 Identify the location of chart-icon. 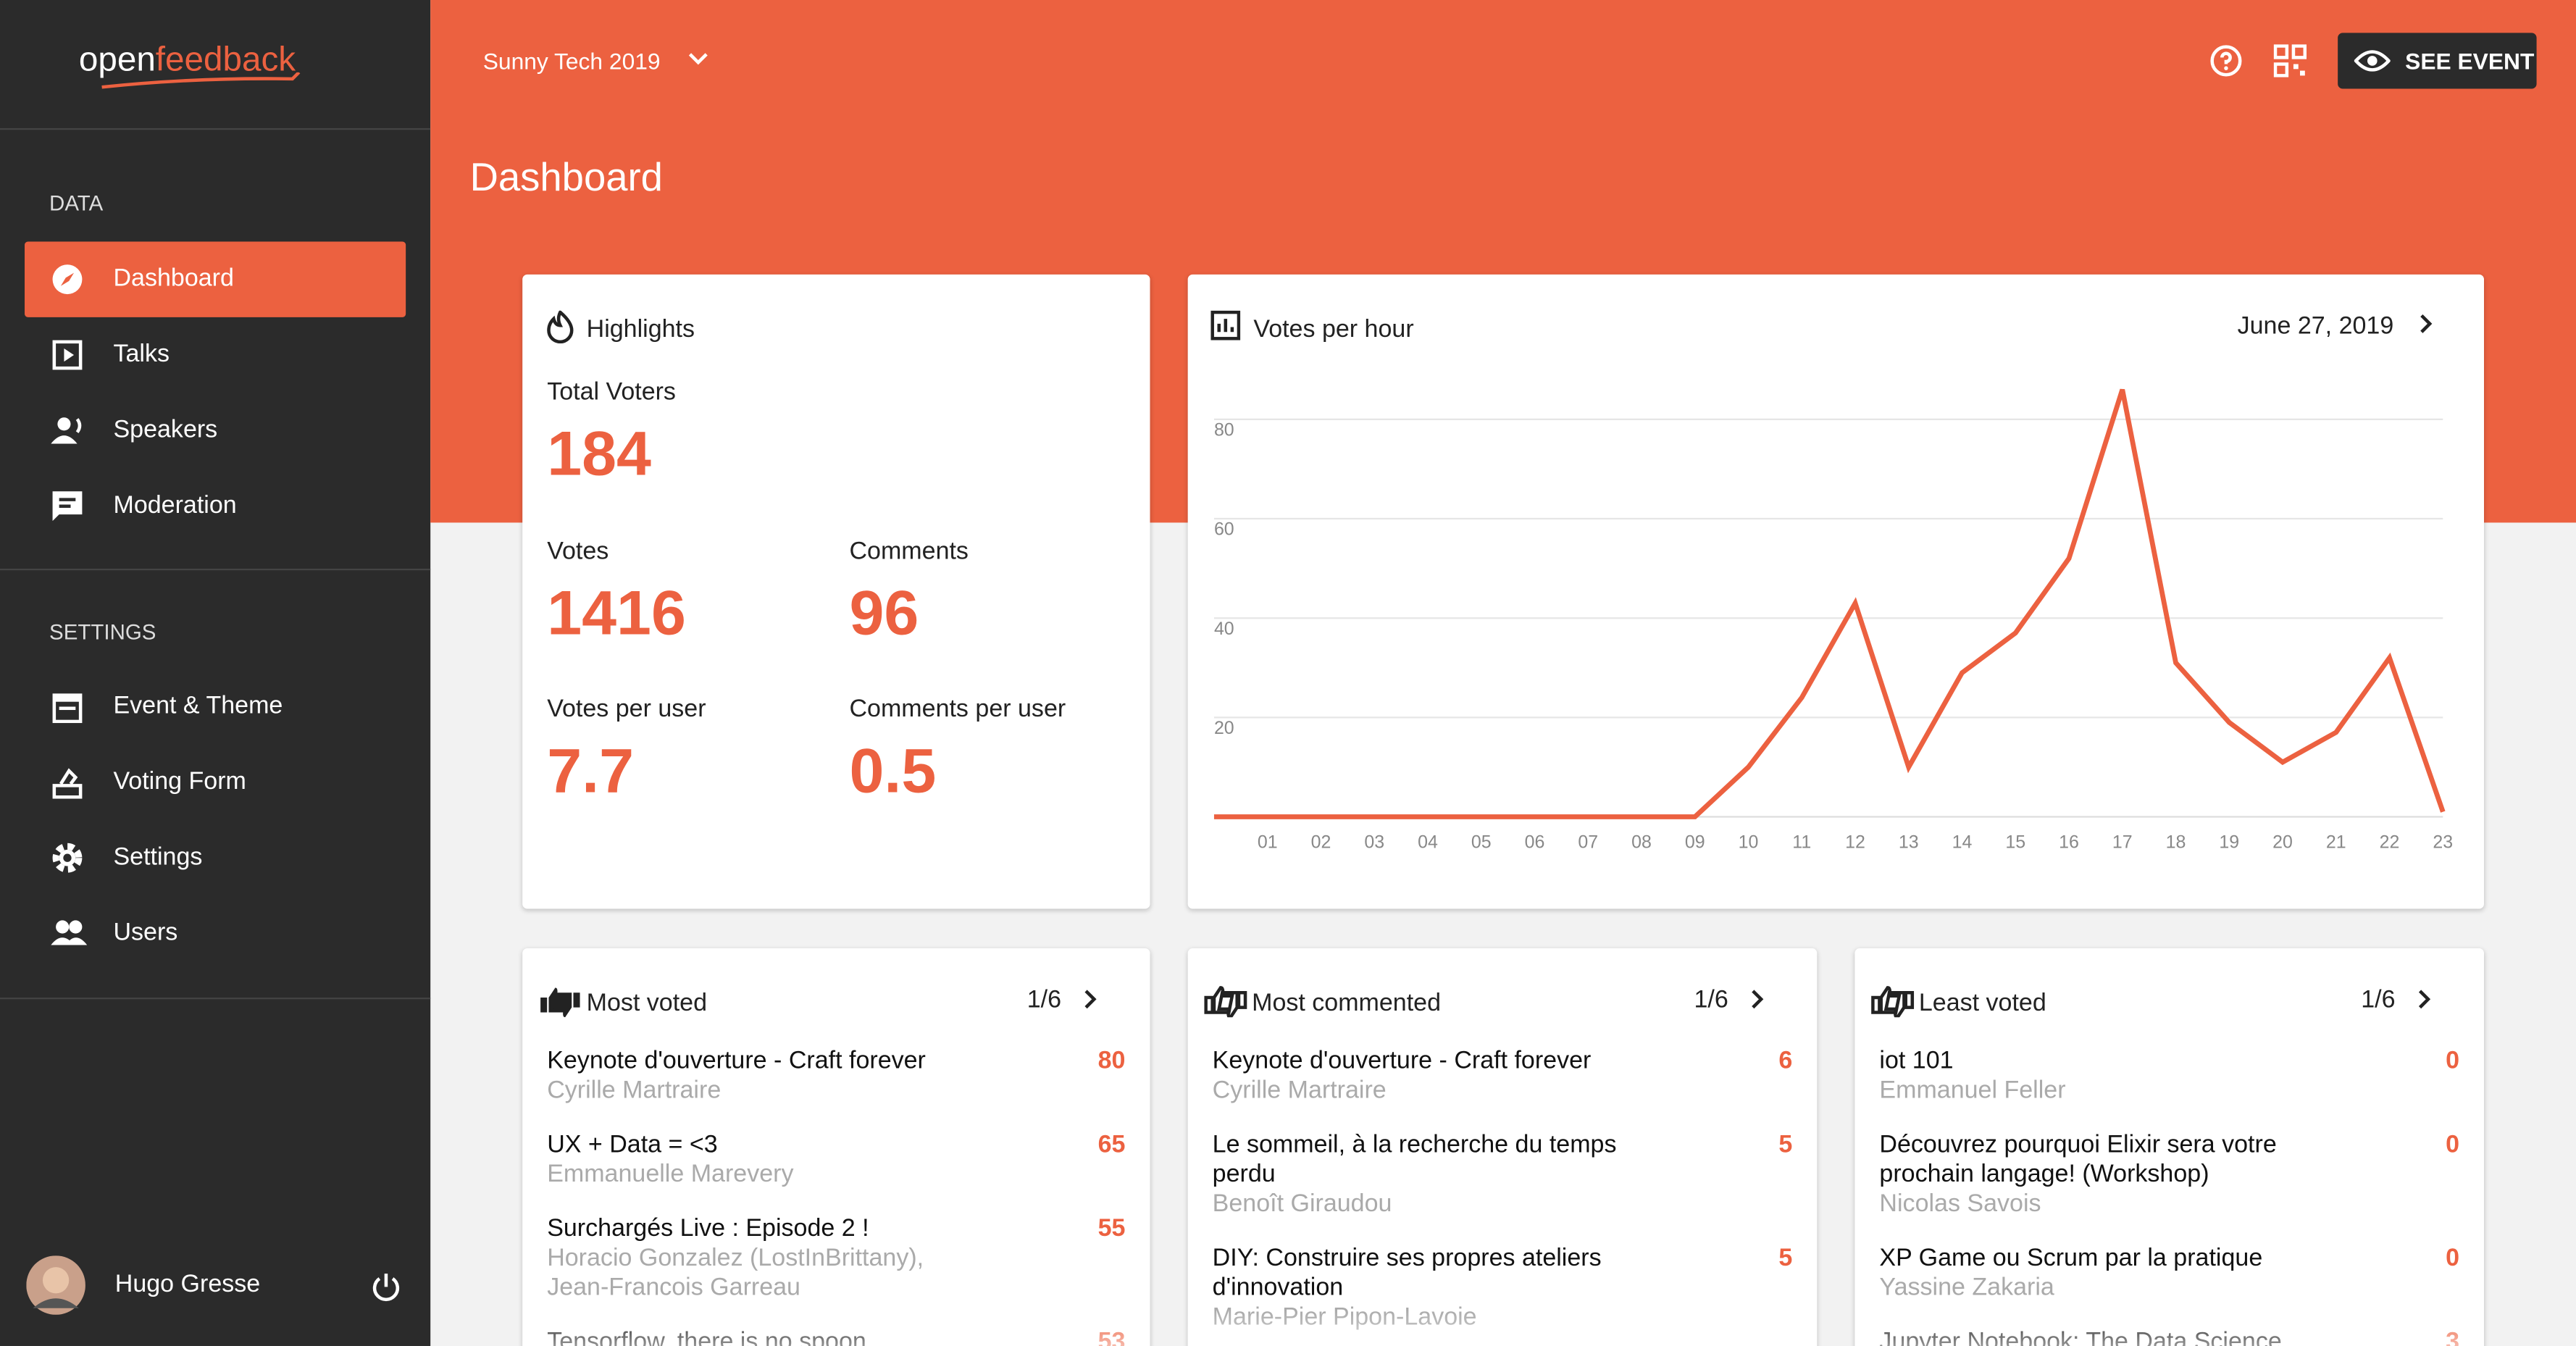
(1225, 325).